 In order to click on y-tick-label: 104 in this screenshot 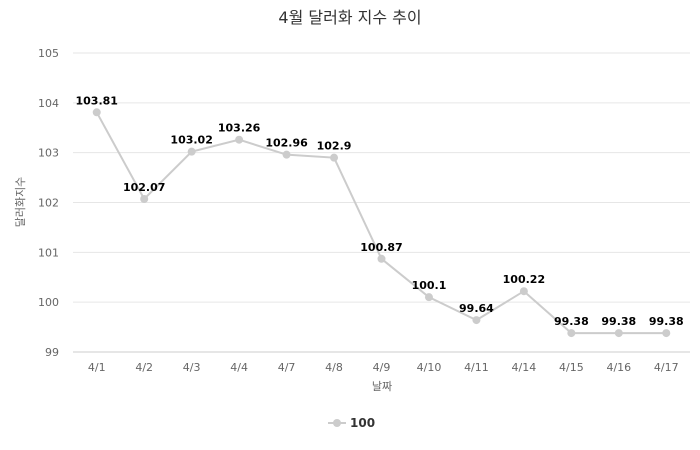, I will do `click(48, 103)`.